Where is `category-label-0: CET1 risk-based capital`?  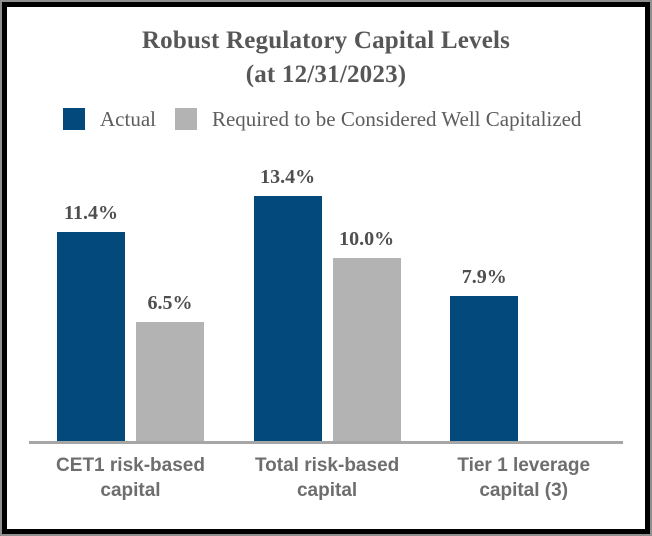
category-label-0: CET1 risk-based capital is located at coordinates (130, 478).